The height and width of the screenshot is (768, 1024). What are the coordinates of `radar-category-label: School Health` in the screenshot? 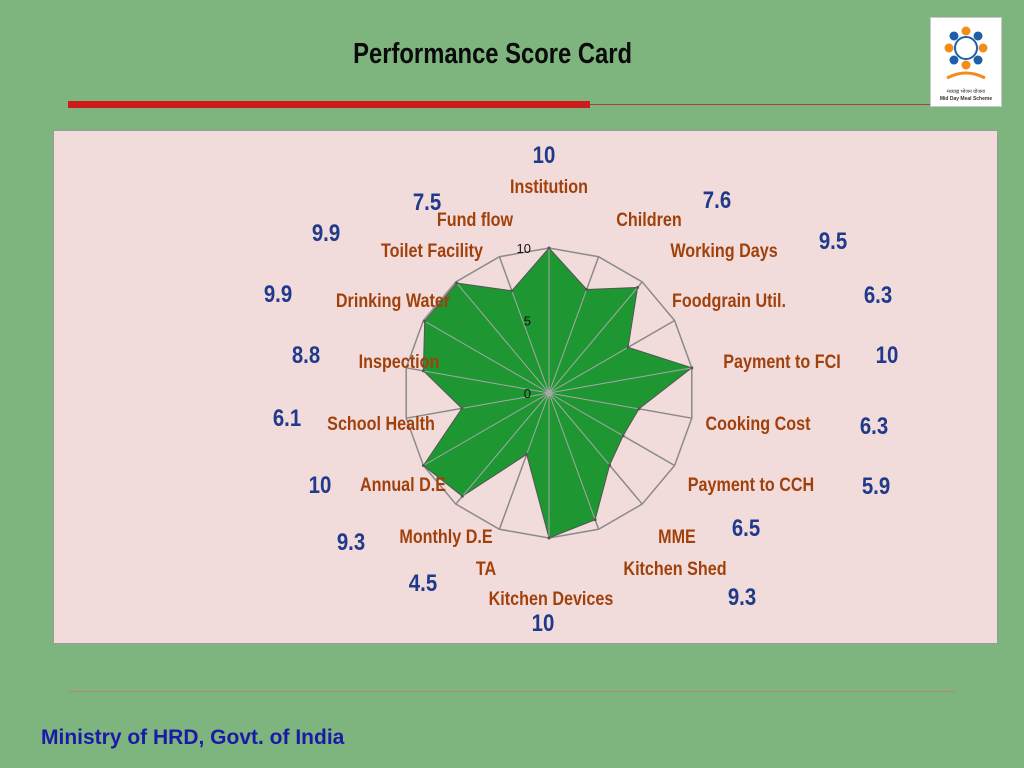 It's located at (381, 424).